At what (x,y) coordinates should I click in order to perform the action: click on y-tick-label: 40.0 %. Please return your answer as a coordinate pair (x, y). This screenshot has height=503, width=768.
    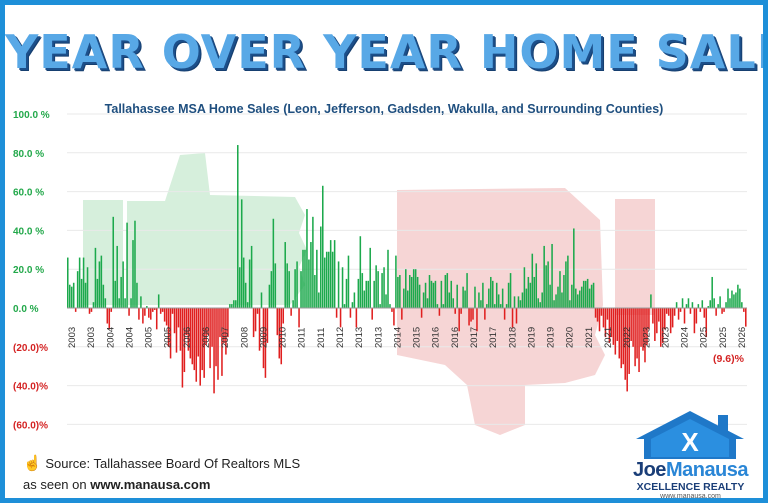
    Looking at the image, I should click on (28, 231).